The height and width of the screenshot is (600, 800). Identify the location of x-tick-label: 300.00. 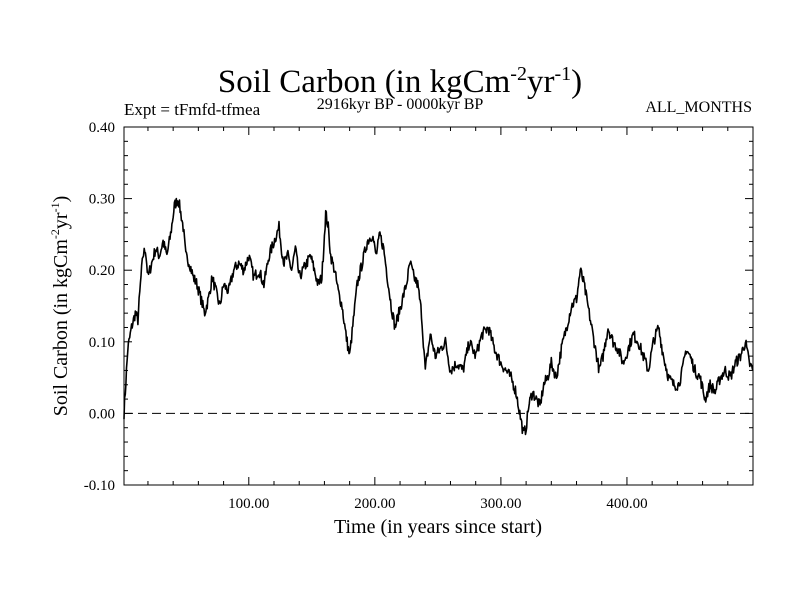
(500, 504).